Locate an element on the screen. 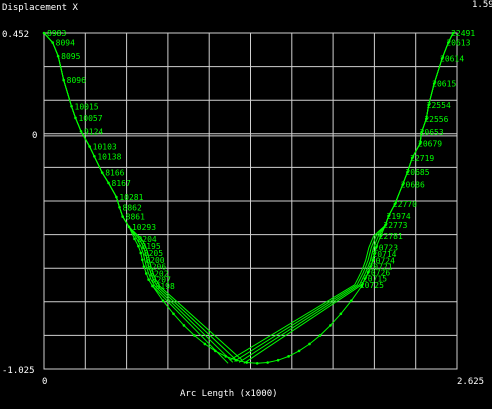  point-label: 10138 is located at coordinates (109, 156).